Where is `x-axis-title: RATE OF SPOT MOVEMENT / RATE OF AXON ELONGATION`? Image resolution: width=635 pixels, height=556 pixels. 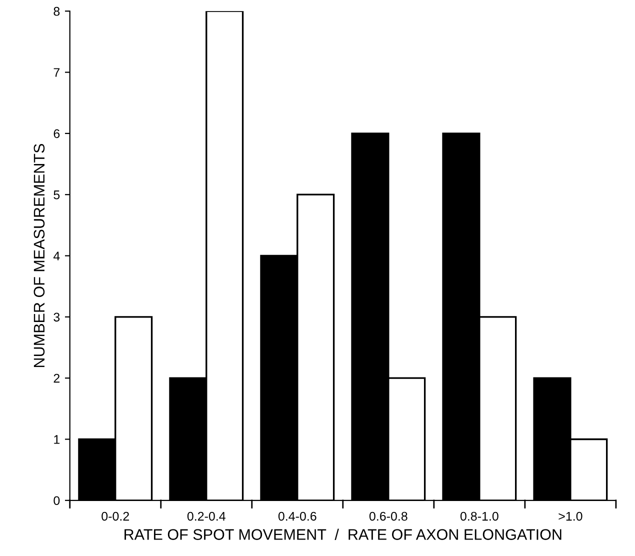 x-axis-title: RATE OF SPOT MOVEMENT / RATE OF AXON ELONGATION is located at coordinates (343, 534).